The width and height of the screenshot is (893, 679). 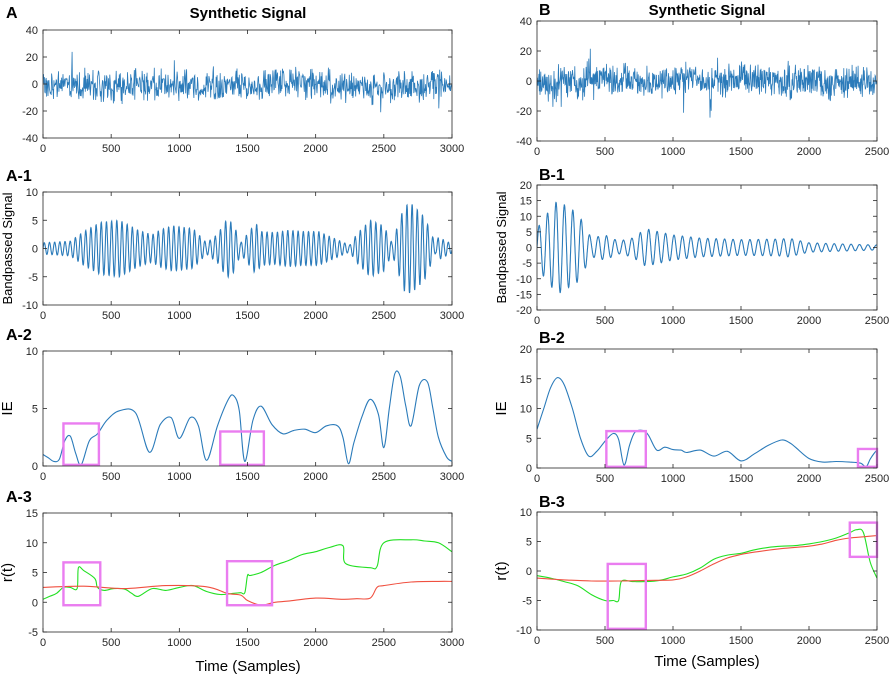 What do you see at coordinates (526, 202) in the screenshot?
I see `chart-b1-ytick-label: 15` at bounding box center [526, 202].